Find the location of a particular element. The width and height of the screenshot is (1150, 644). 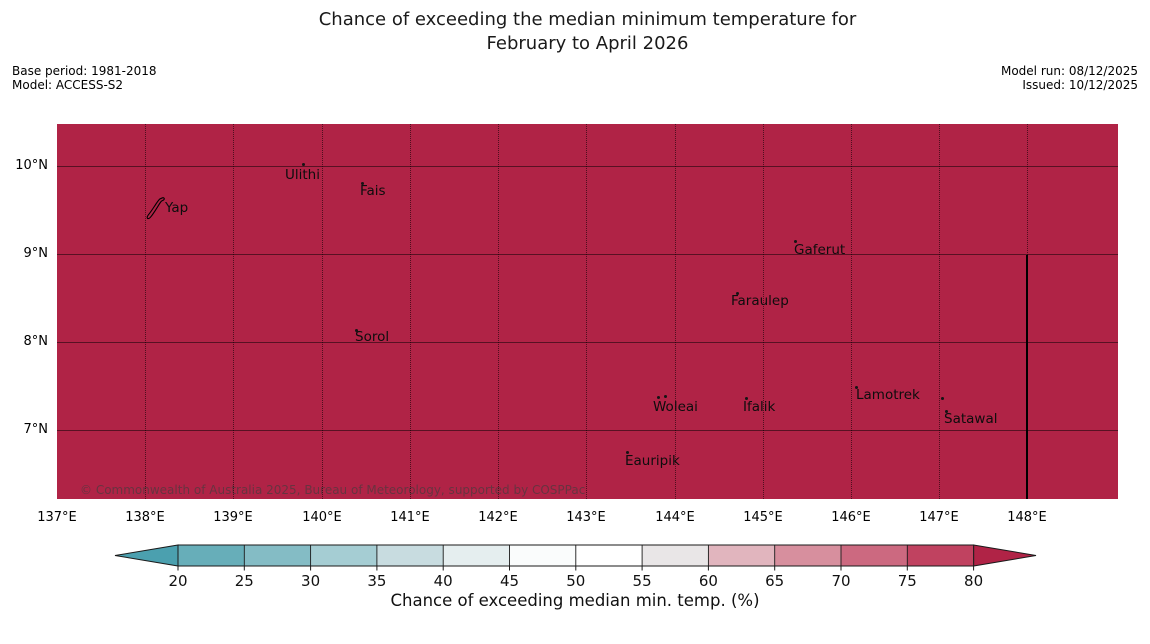

longitude-tick-label: 137°E is located at coordinates (57, 517).